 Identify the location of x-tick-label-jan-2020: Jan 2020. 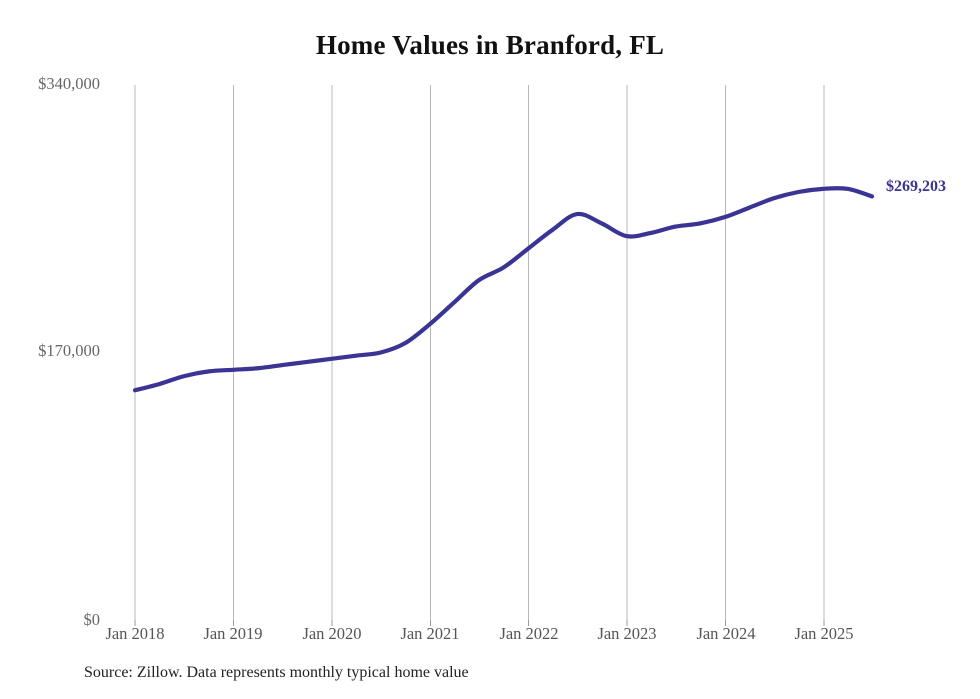
(332, 633).